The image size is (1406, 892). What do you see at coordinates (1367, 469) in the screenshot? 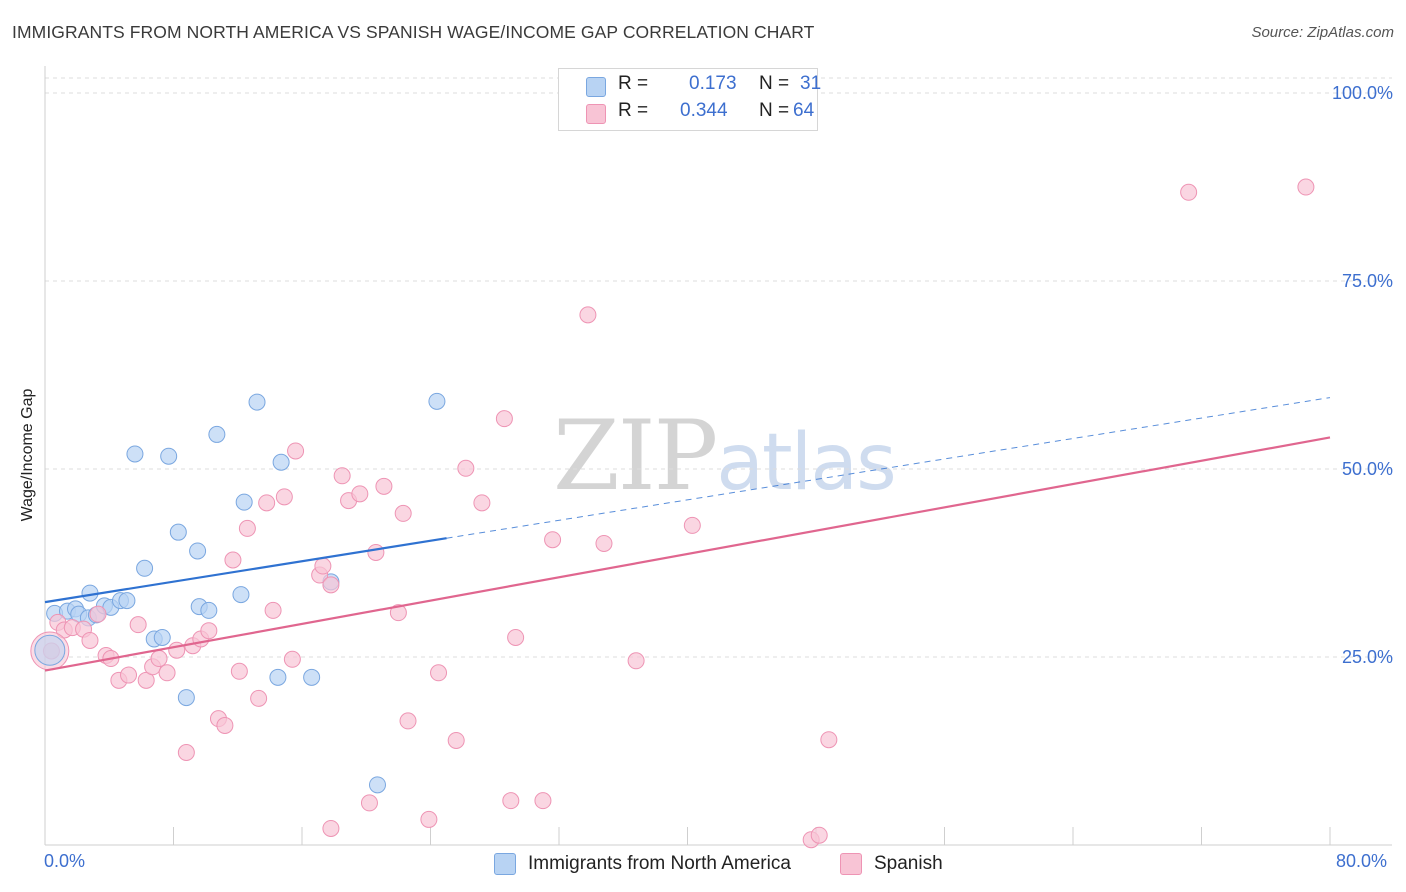
I see `y-tick-label: 50.0%` at bounding box center [1367, 469].